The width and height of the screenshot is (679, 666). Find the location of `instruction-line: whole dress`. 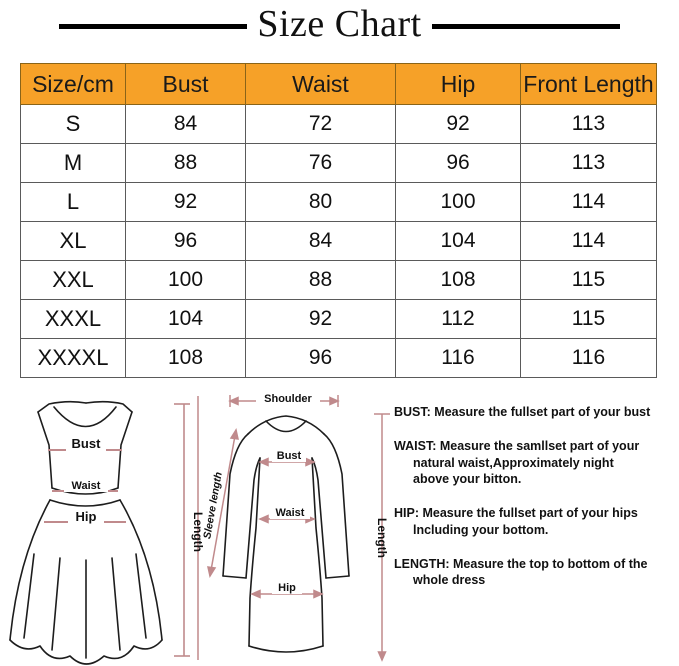

instruction-line: whole dress is located at coordinates (449, 580).